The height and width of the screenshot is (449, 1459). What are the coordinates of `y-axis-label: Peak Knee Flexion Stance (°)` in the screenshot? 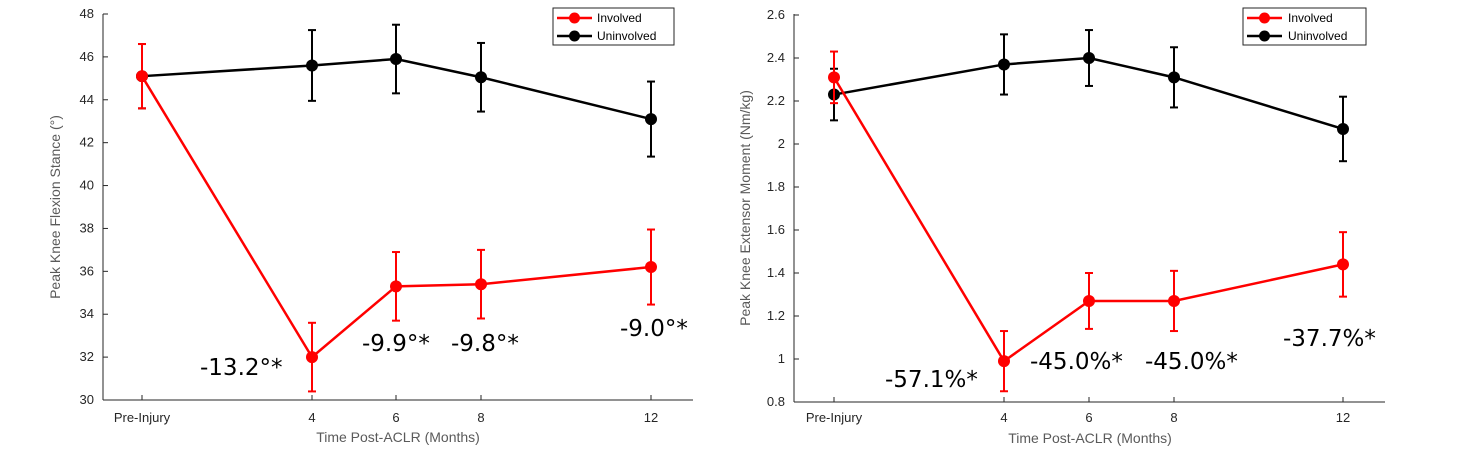 It's located at (55, 207).